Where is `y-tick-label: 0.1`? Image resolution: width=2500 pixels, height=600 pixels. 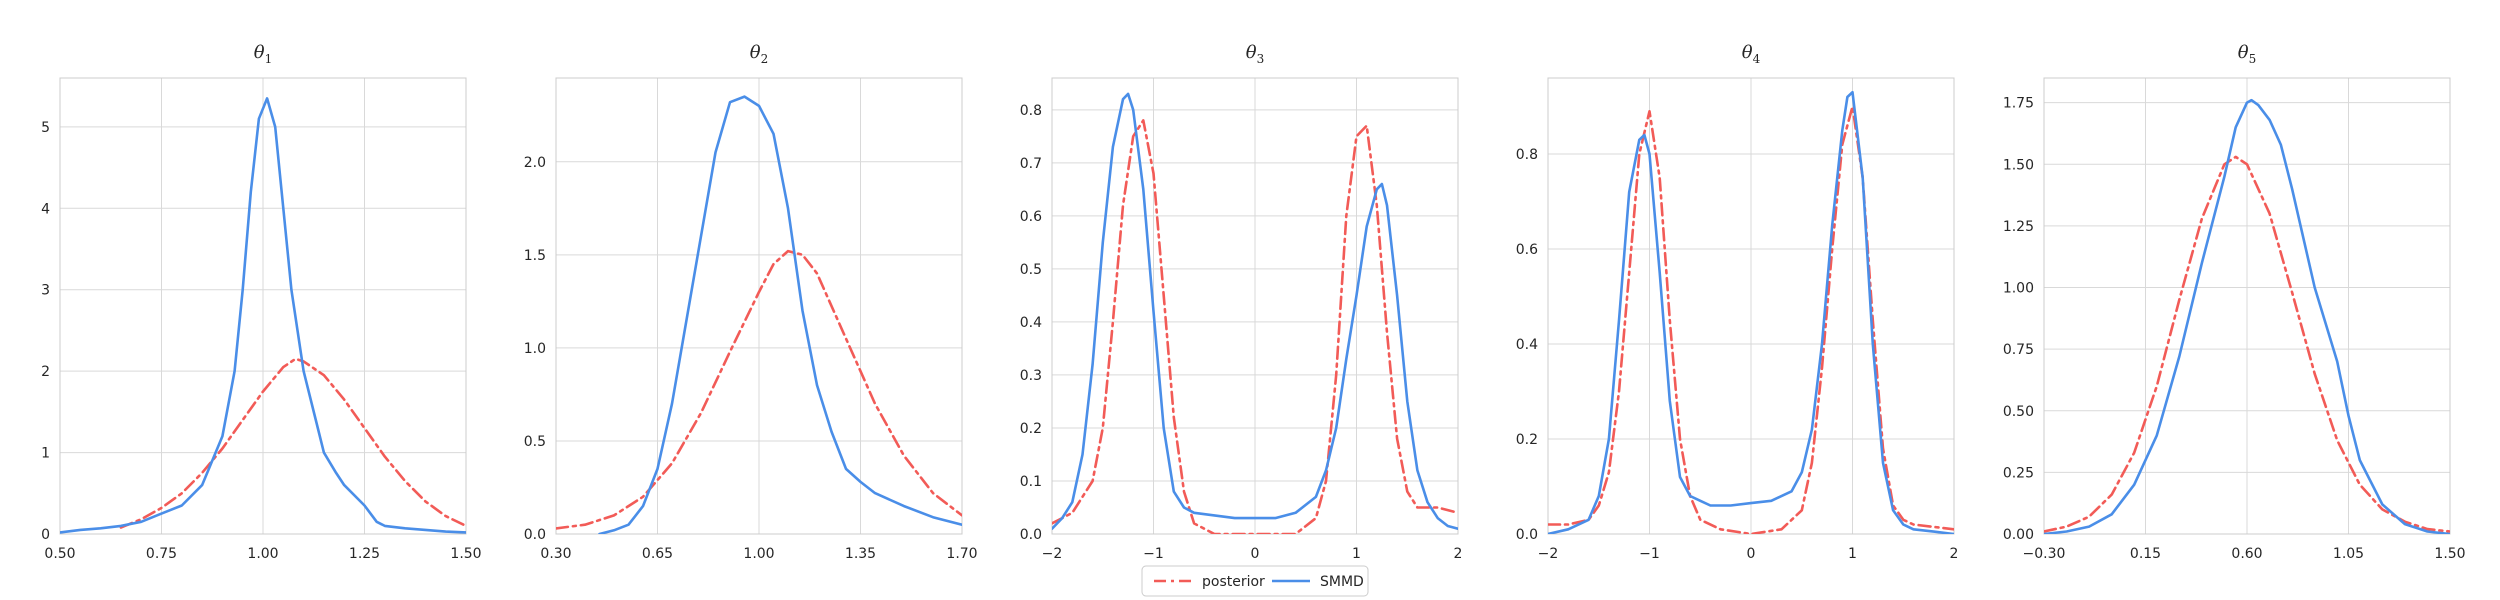 y-tick-label: 0.1 is located at coordinates (1031, 482).